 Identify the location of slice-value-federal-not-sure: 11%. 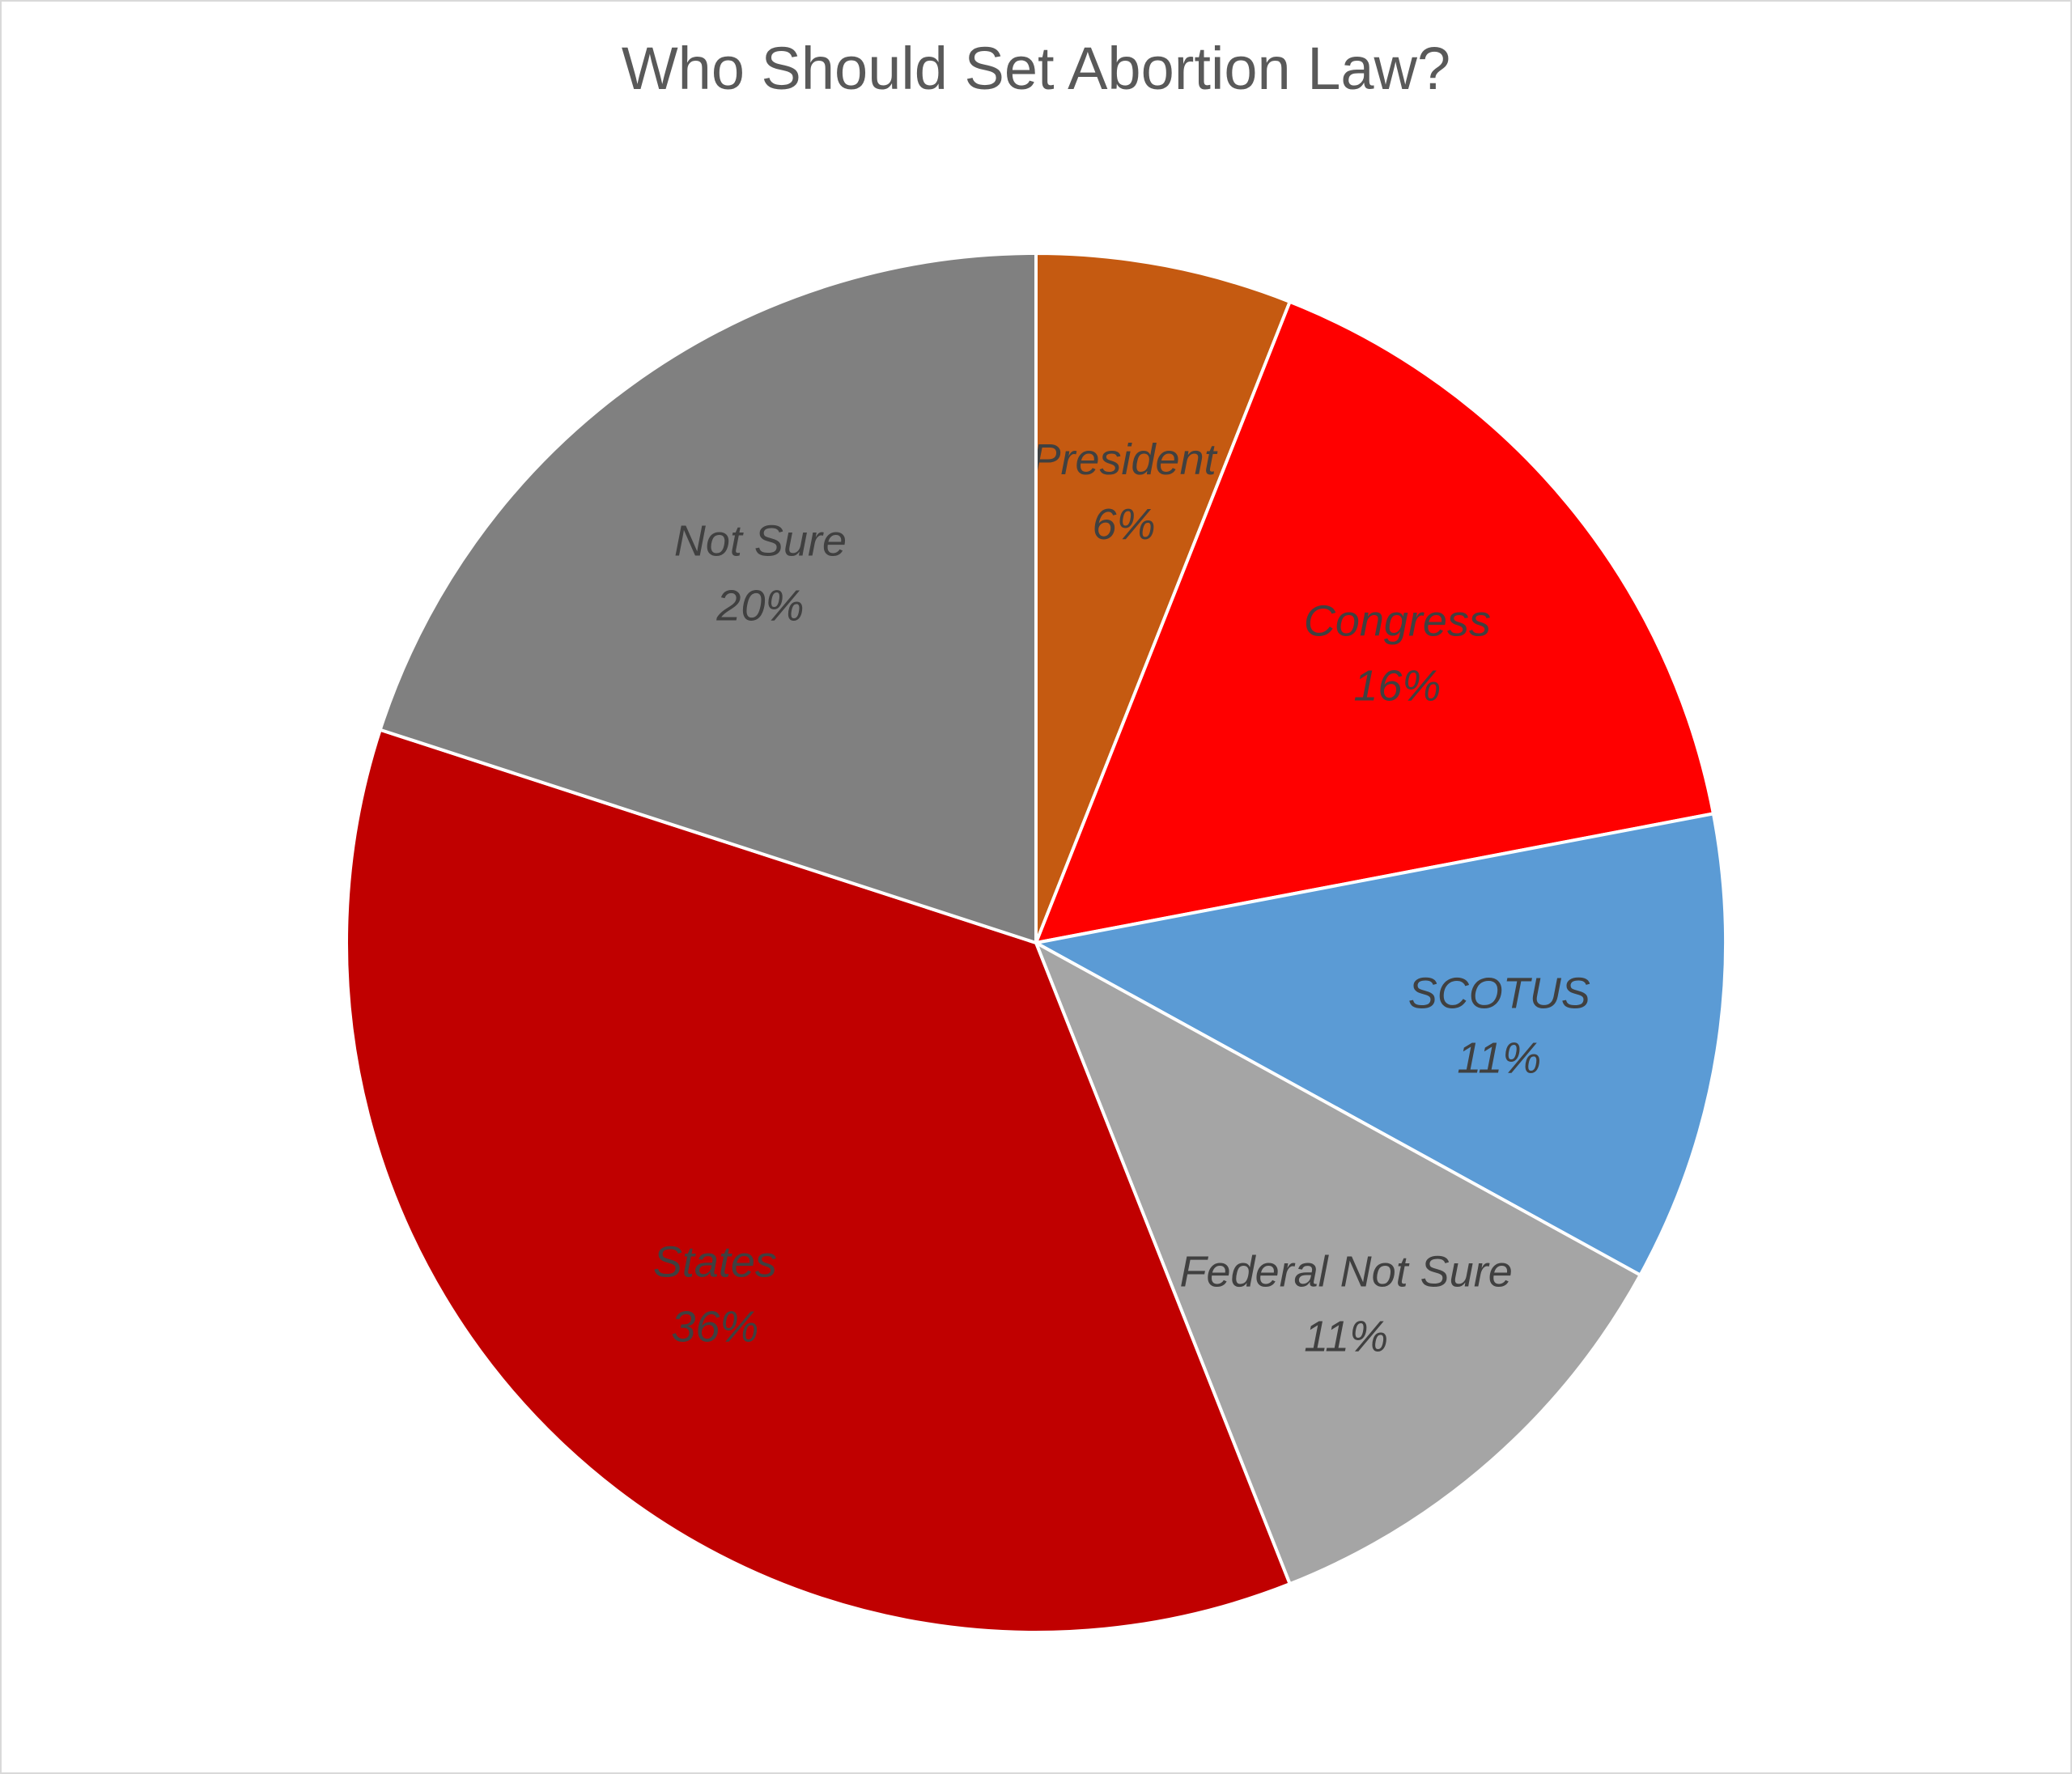
(1346, 1337).